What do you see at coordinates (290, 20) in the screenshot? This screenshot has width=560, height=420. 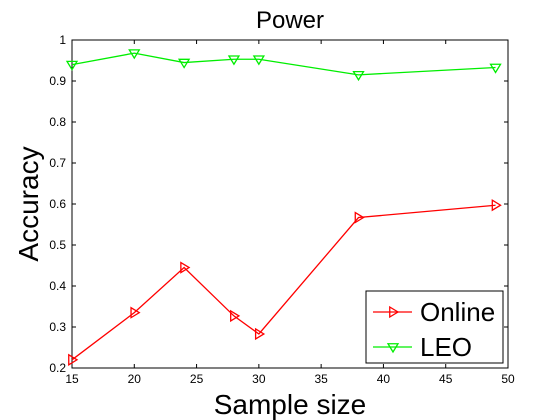 I see `chart-title: Power` at bounding box center [290, 20].